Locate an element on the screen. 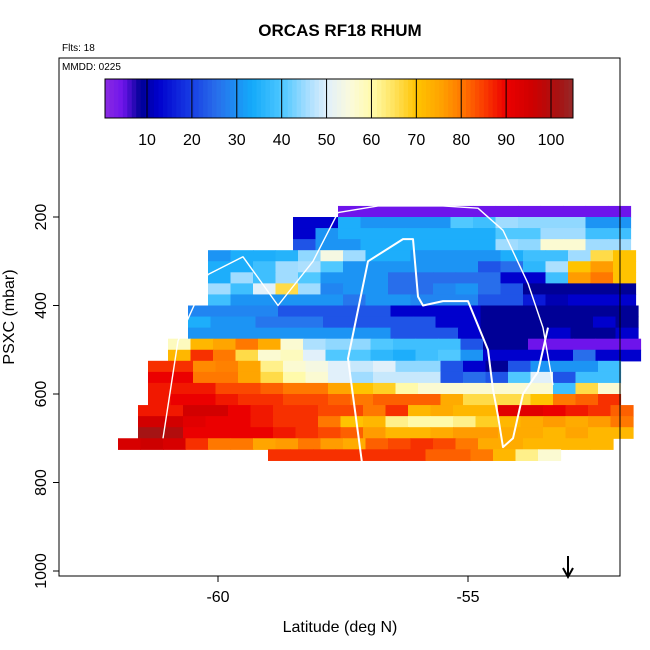  colorbar-tick-label: 20 is located at coordinates (192, 140).